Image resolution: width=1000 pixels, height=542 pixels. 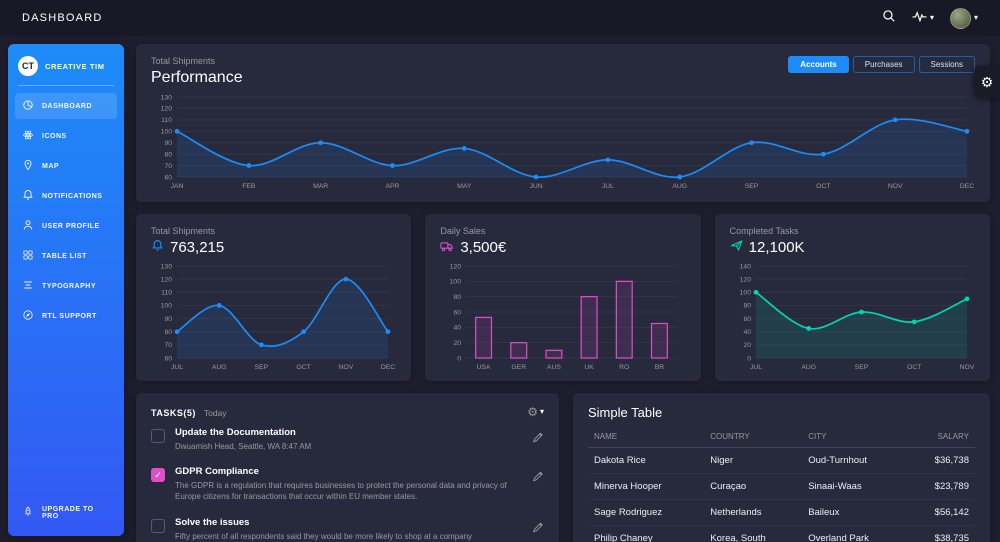 I want to click on tab-purchases: Purchases, so click(x=883, y=64).